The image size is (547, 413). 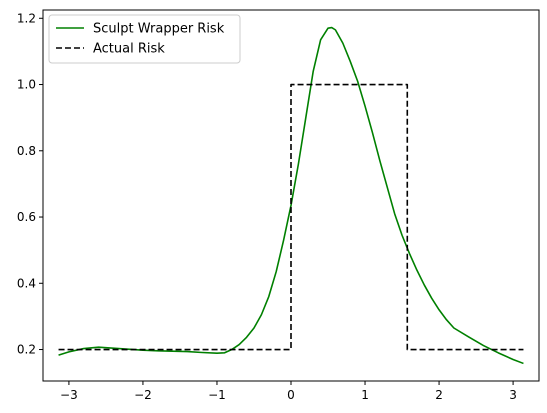 What do you see at coordinates (26, 350) in the screenshot?
I see `y-tick-label: 0.2` at bounding box center [26, 350].